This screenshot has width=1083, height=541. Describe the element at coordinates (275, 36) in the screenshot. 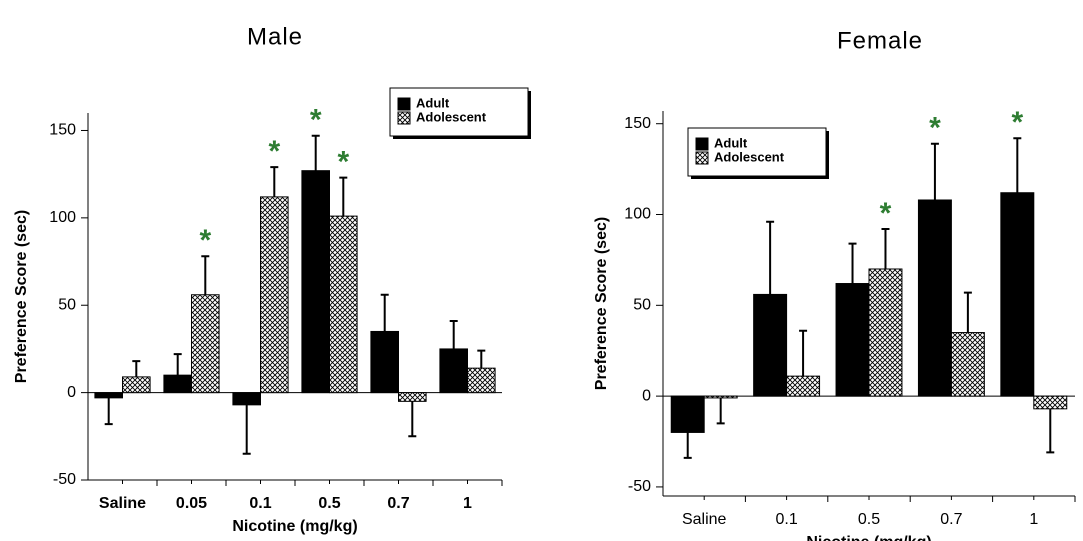

I see `chart-title: Male` at that location.